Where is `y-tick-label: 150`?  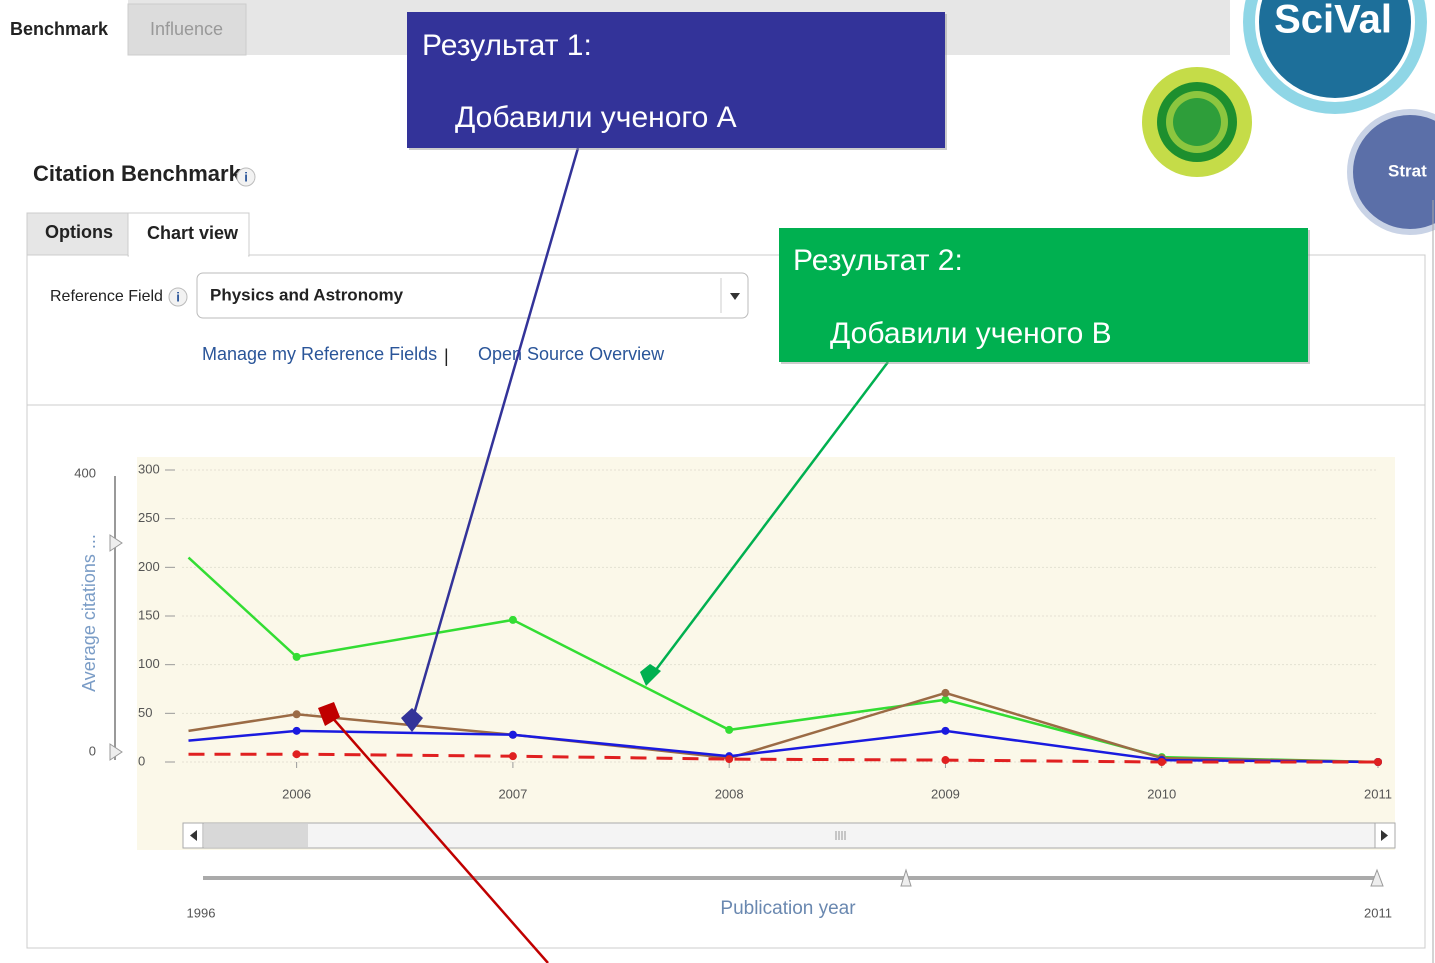
y-tick-label: 150 is located at coordinates (149, 614).